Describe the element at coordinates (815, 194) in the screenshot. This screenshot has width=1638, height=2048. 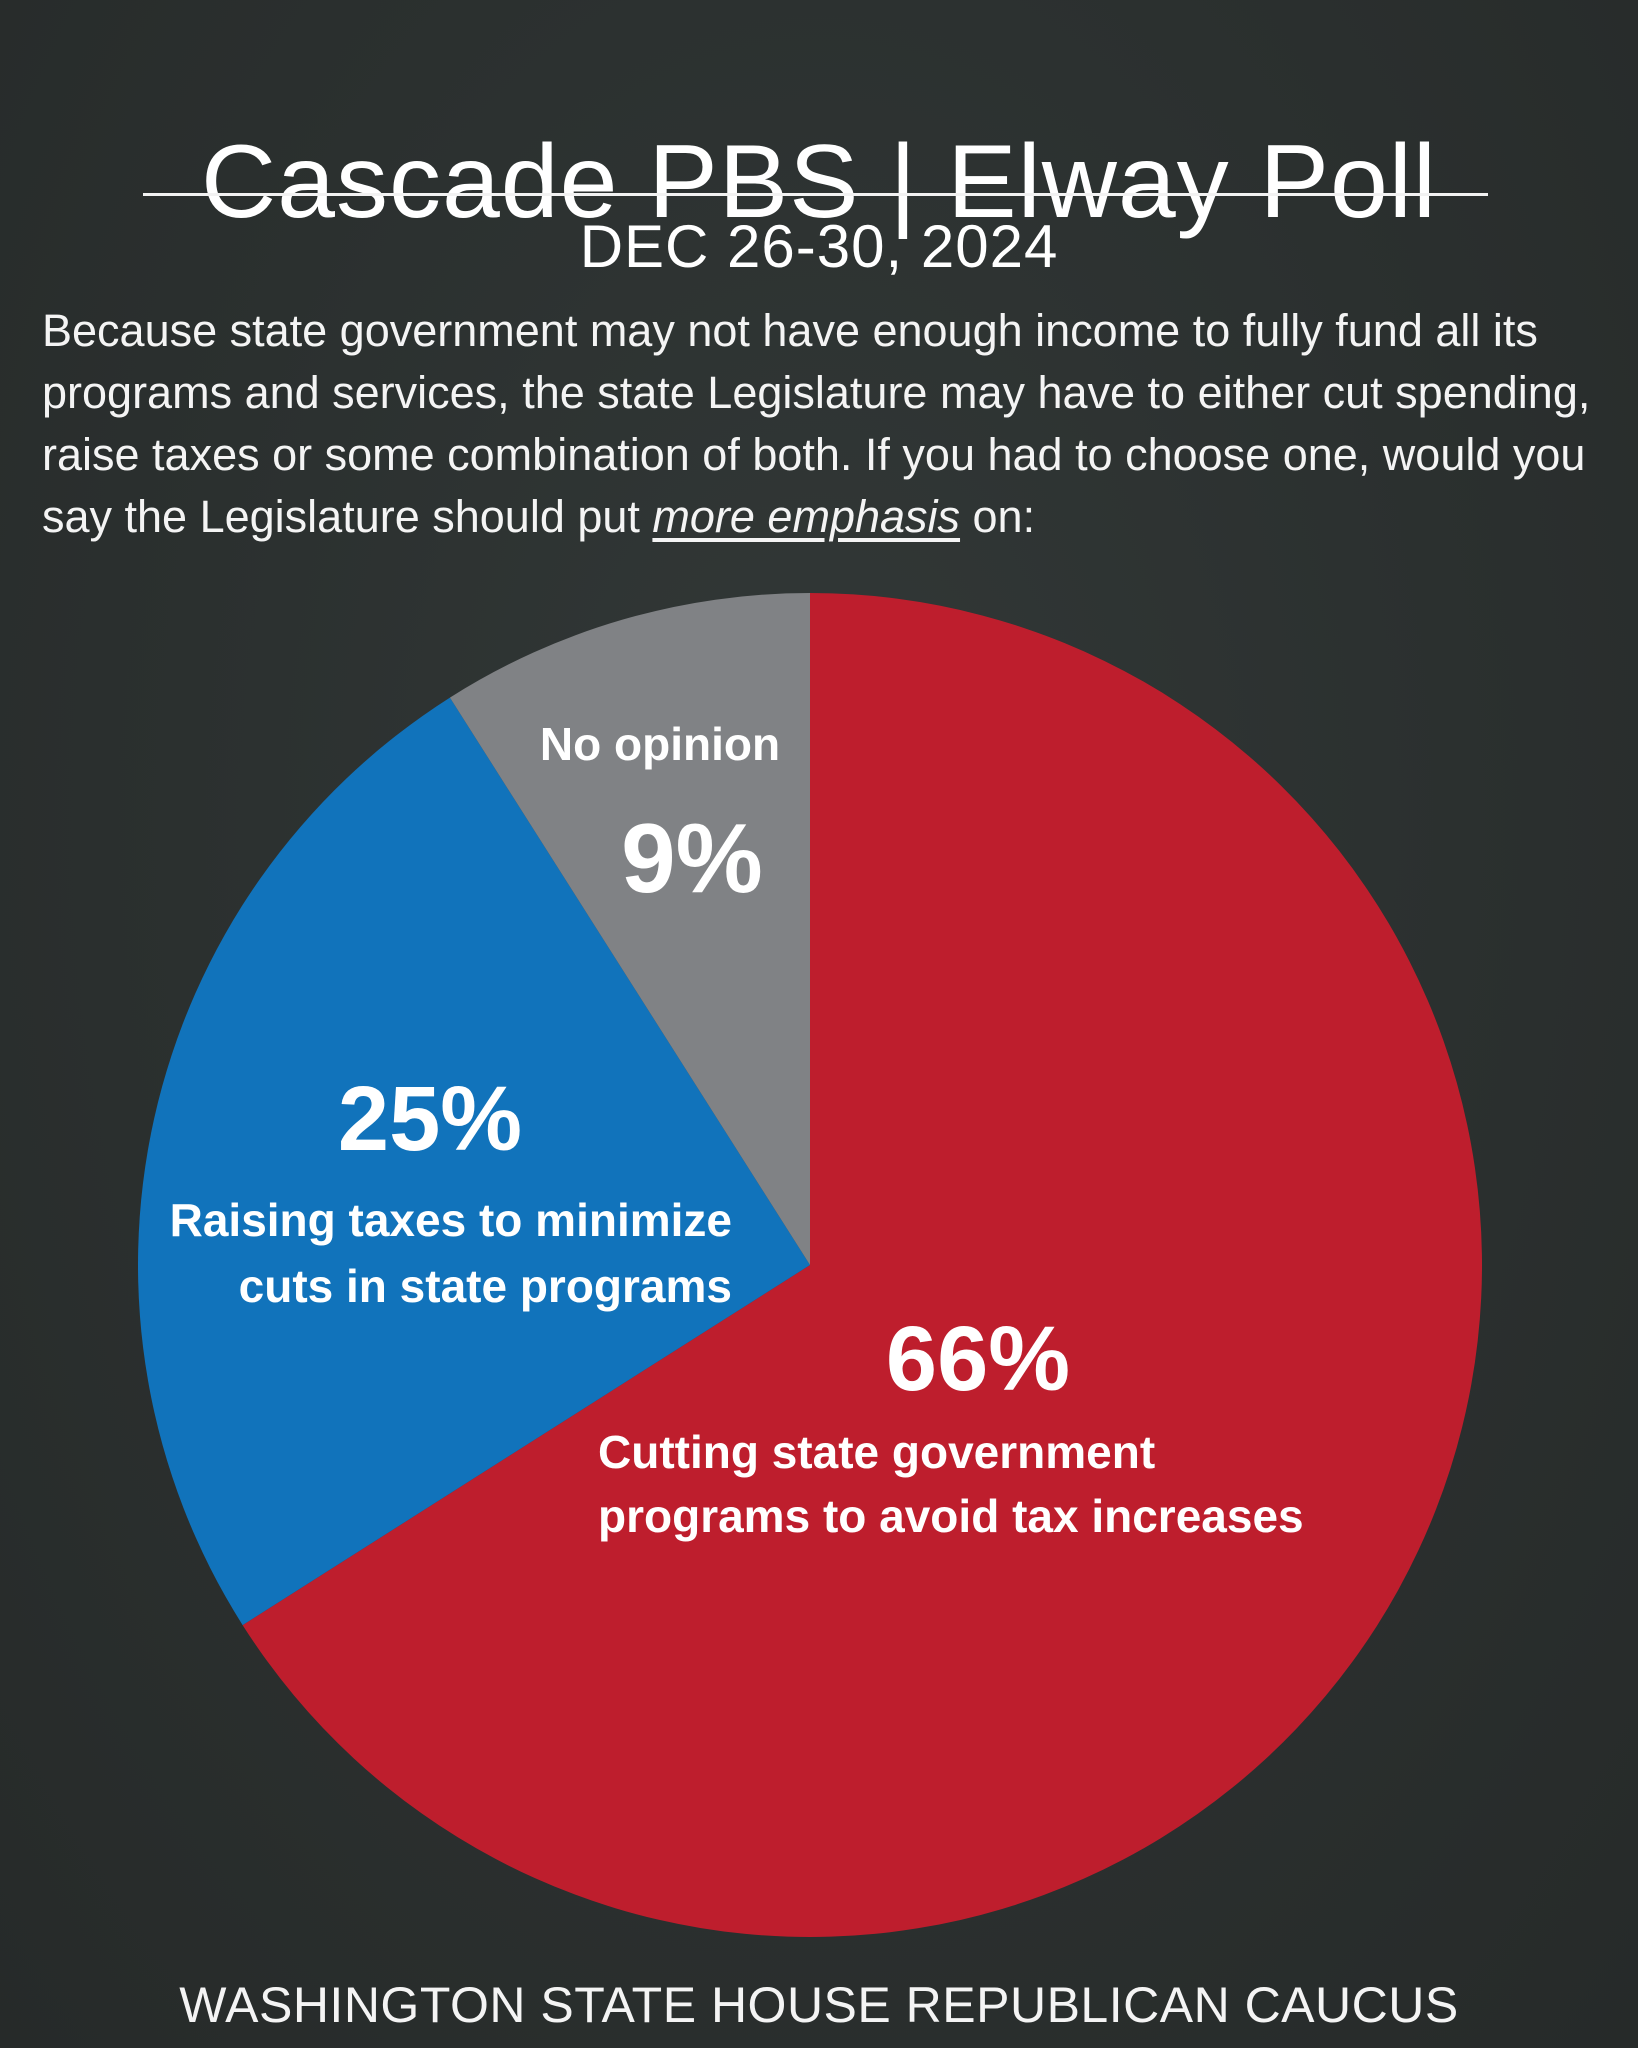
I see `title-divider` at that location.